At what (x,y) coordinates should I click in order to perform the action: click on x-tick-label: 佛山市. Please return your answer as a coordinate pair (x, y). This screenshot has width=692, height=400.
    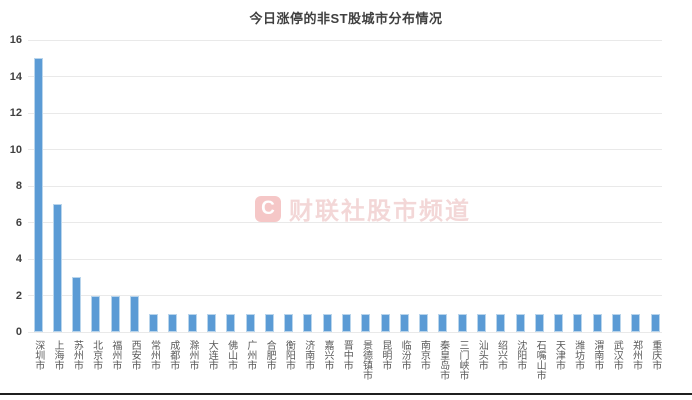
    Looking at the image, I should click on (231, 355).